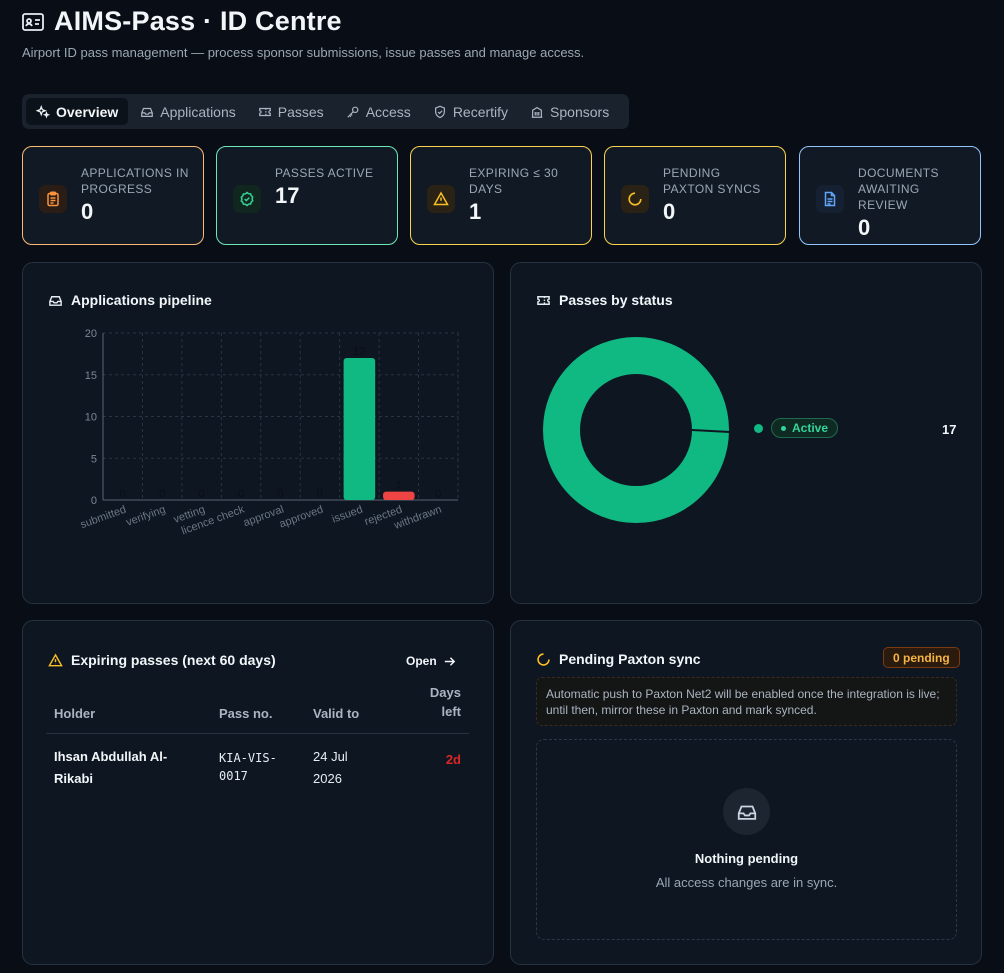 Image resolution: width=1004 pixels, height=973 pixels. Describe the element at coordinates (949, 429) in the screenshot. I see `legend-value: 17` at that location.